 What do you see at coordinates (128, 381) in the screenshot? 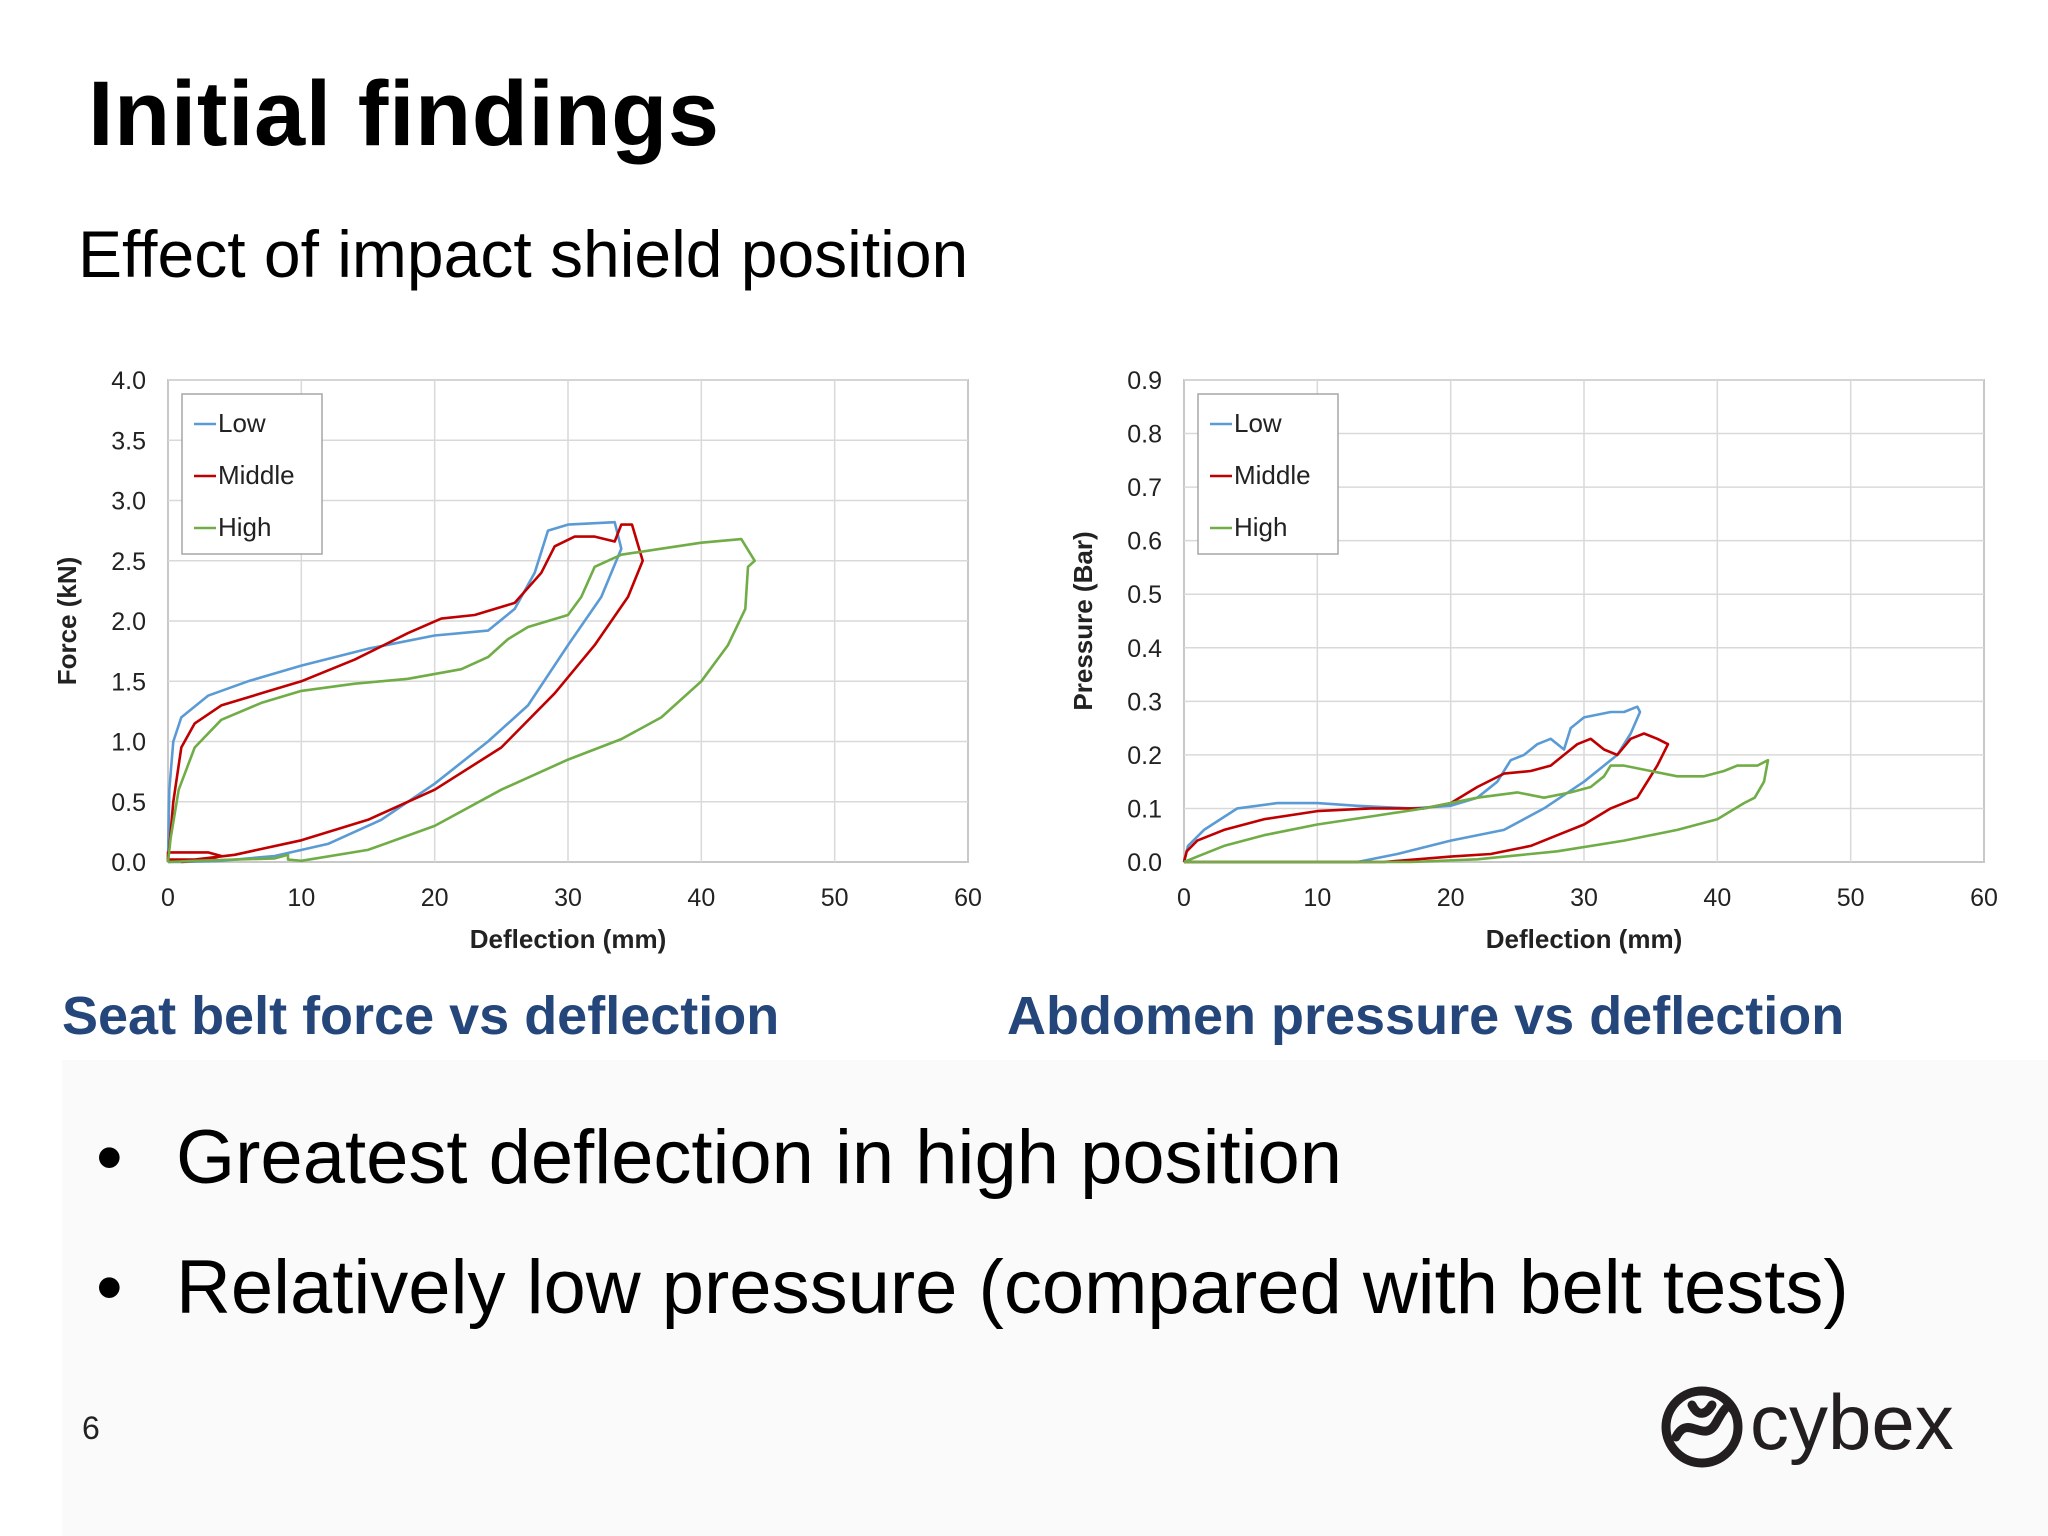
I see `y-tick-label: 4.0` at bounding box center [128, 381].